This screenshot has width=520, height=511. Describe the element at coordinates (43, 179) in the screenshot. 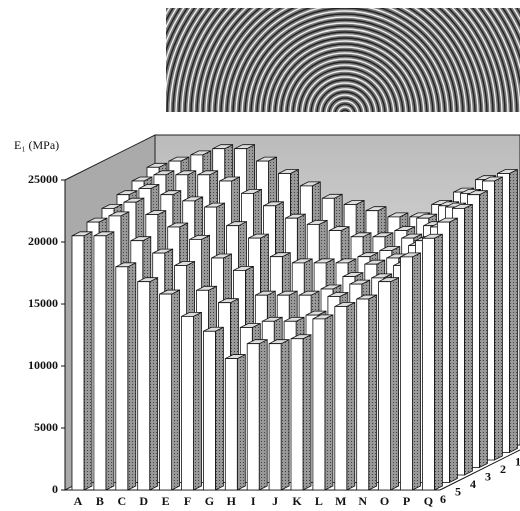

I see `y-tick-label: 25000` at that location.